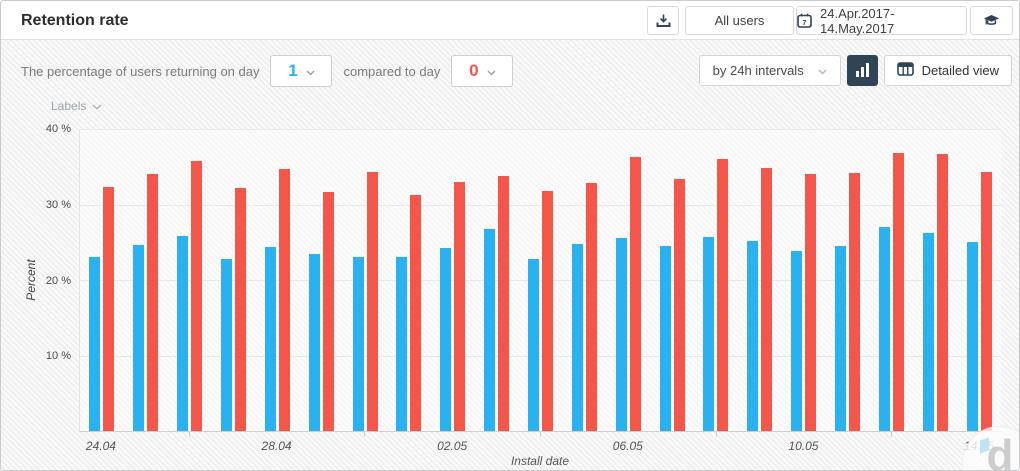  What do you see at coordinates (474, 70) in the screenshot?
I see `day-compare-value: 0` at bounding box center [474, 70].